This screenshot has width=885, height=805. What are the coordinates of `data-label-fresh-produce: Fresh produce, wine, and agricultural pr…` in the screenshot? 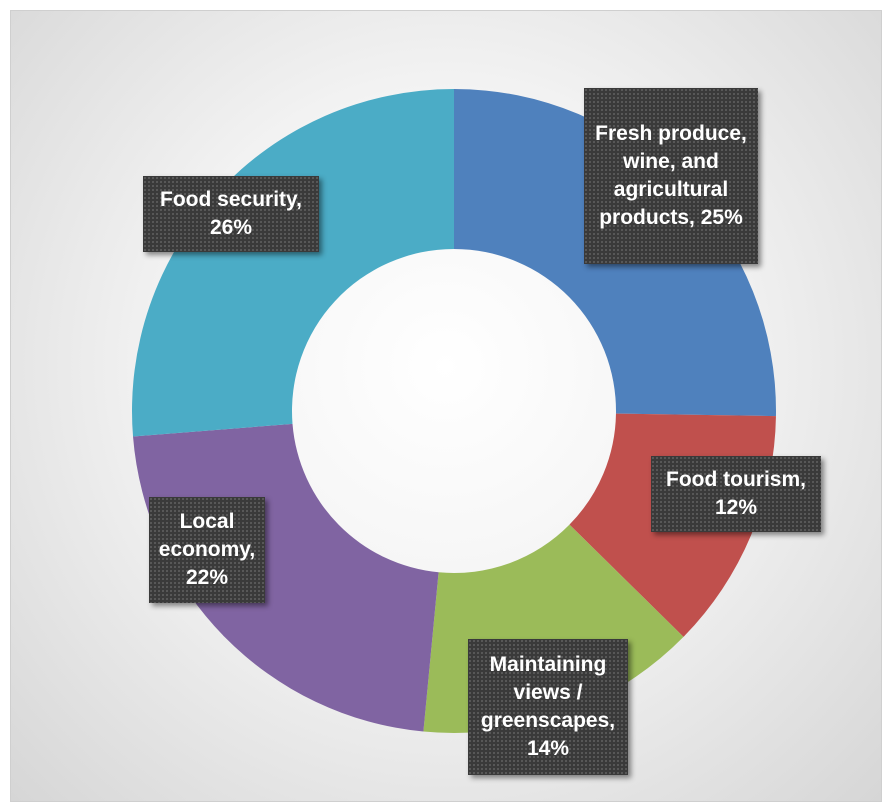 It's located at (671, 176).